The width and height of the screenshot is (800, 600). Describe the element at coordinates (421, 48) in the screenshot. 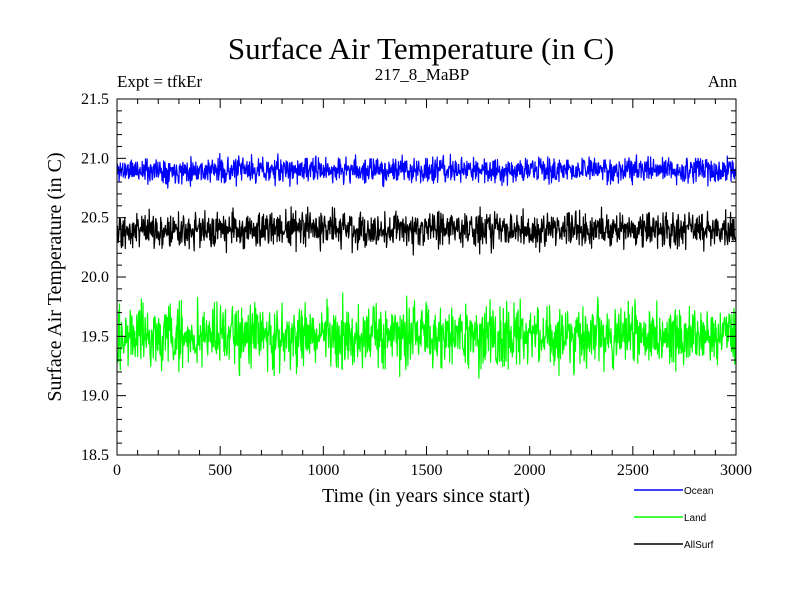

I see `chart-title: Surface Air Temperature (in C)` at that location.